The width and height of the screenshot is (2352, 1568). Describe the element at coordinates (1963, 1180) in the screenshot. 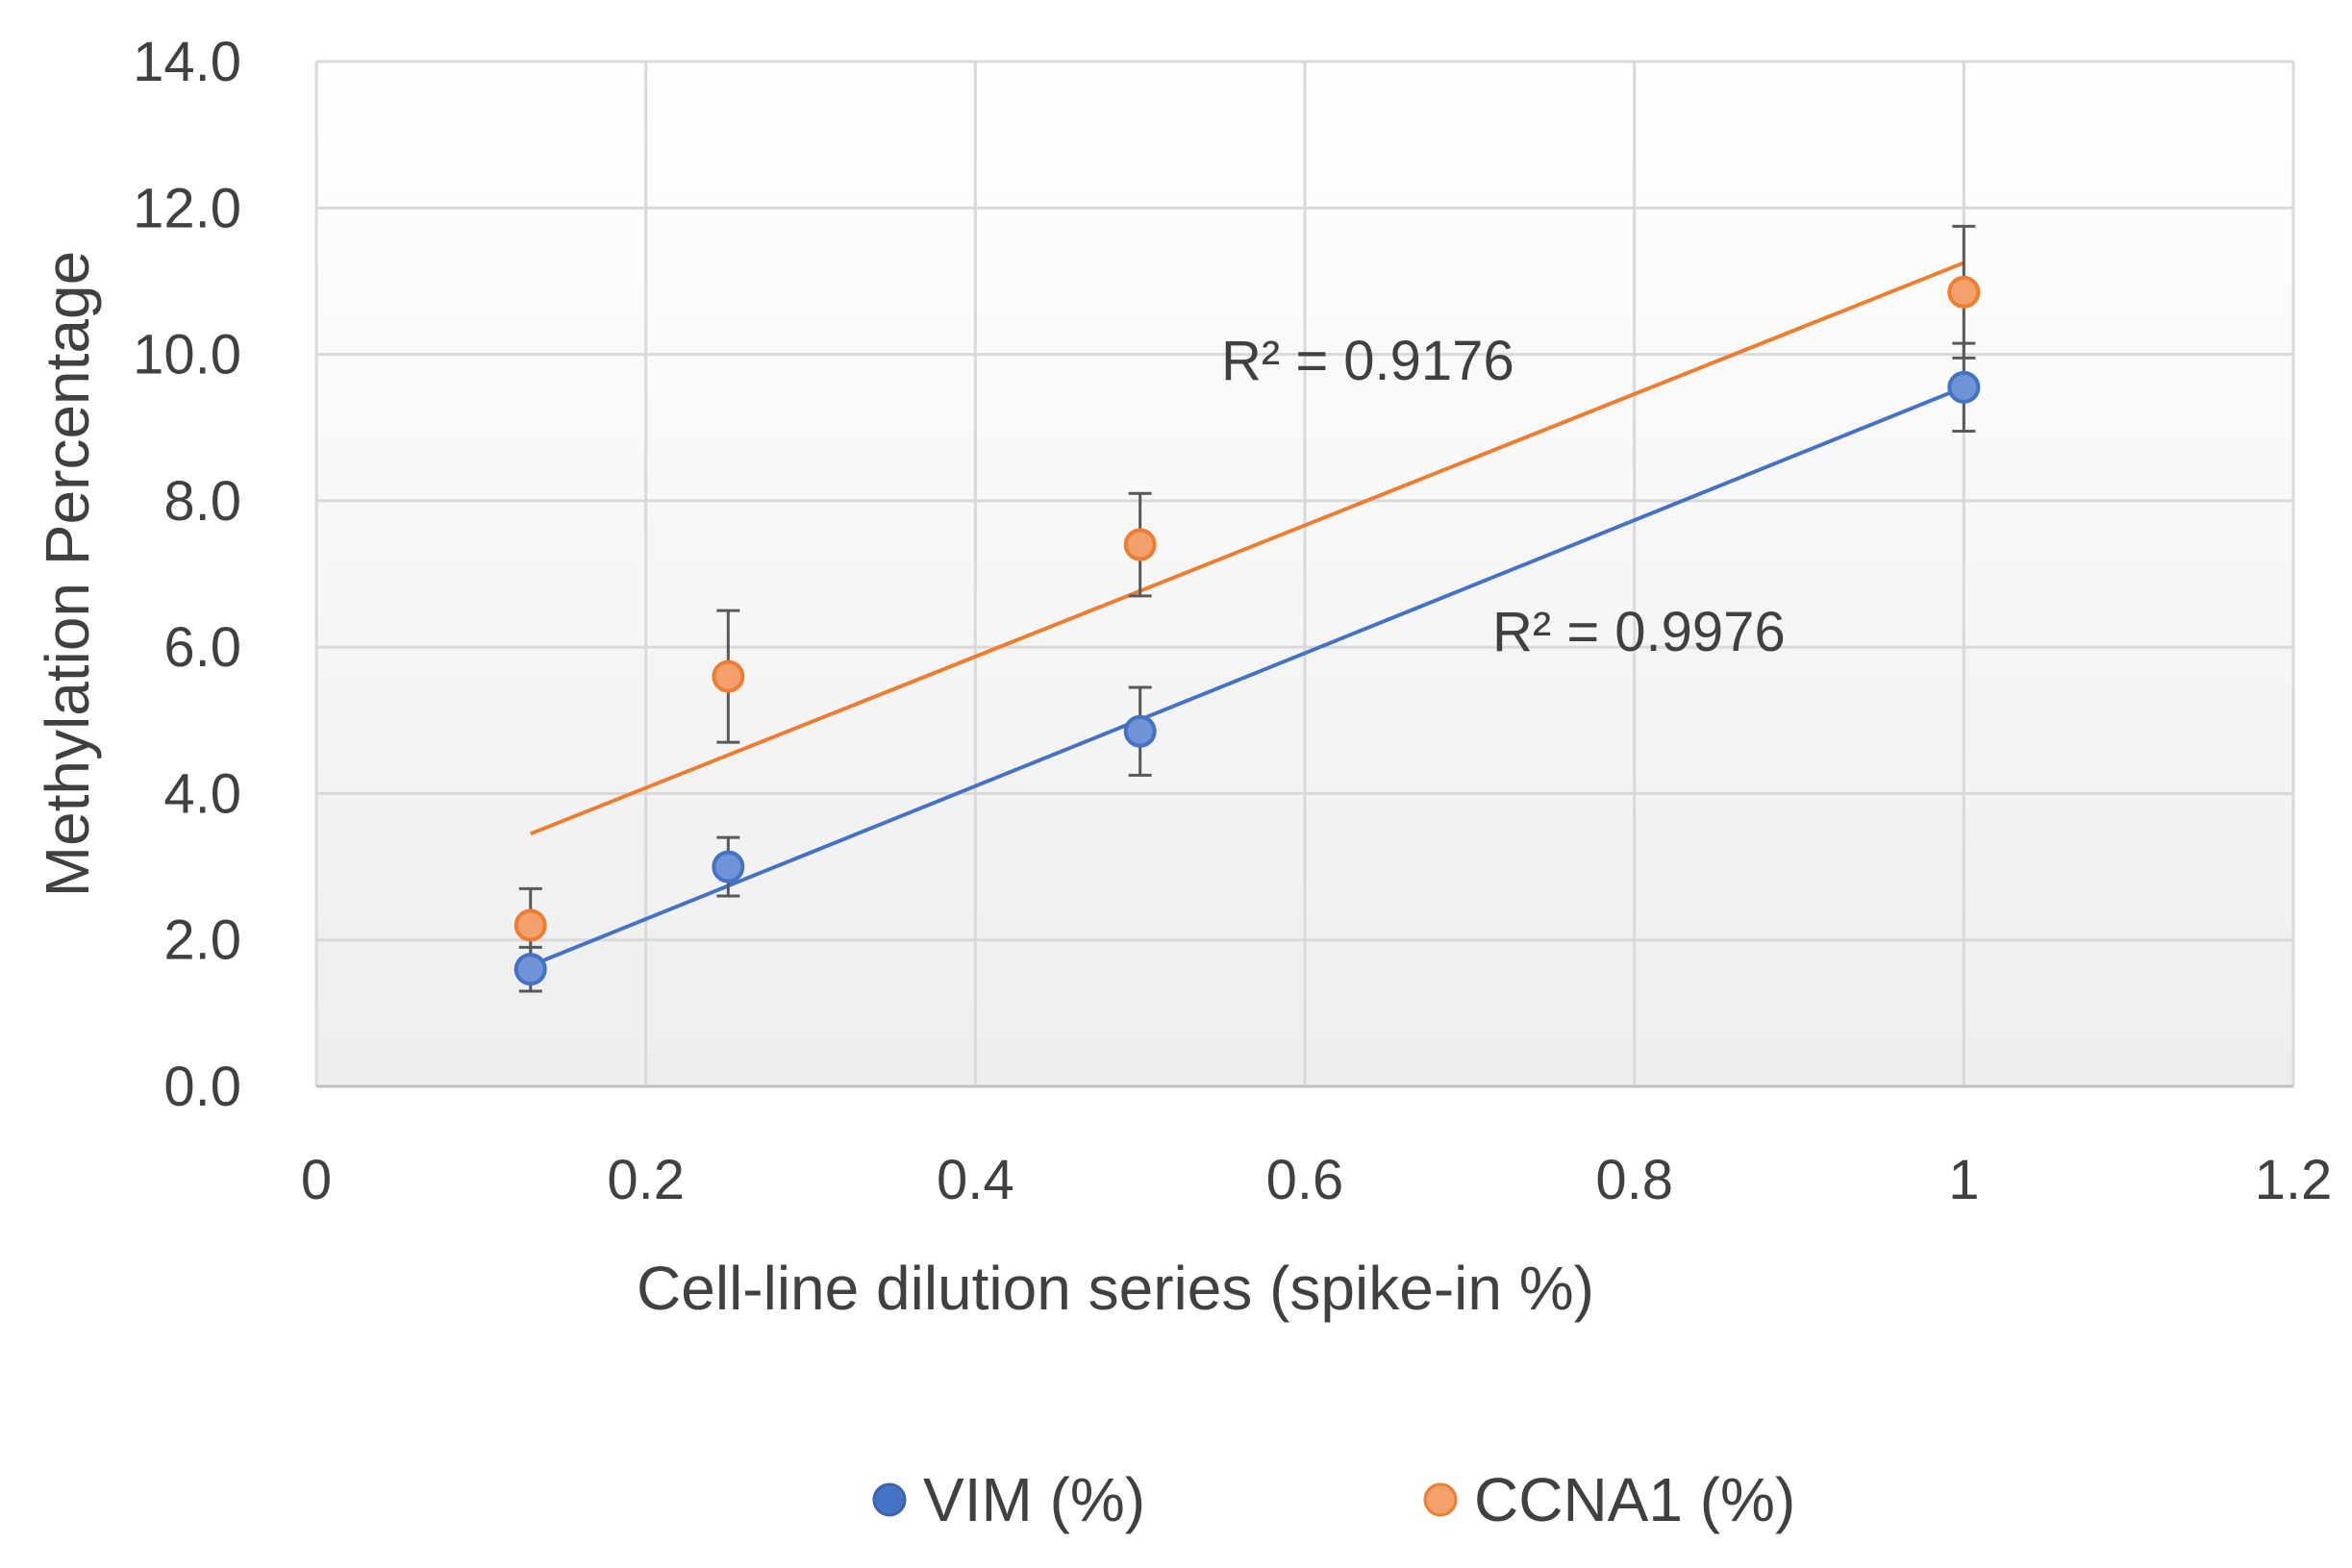

I see `x-tick-label: 1` at that location.